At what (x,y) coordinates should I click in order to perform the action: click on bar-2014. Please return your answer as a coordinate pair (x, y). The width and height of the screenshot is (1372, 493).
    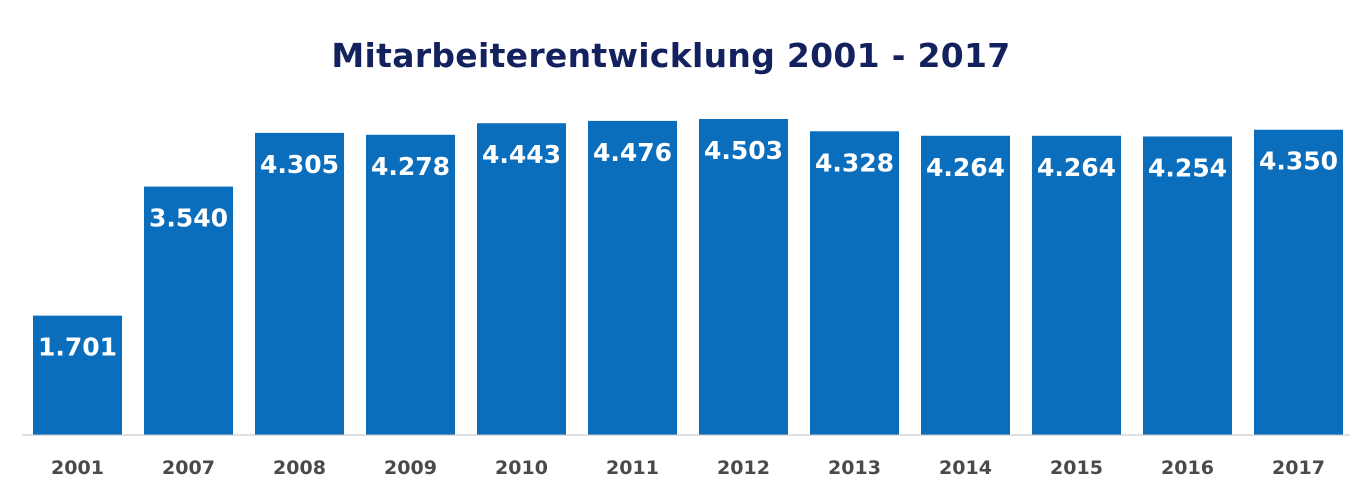
    Looking at the image, I should click on (965, 285).